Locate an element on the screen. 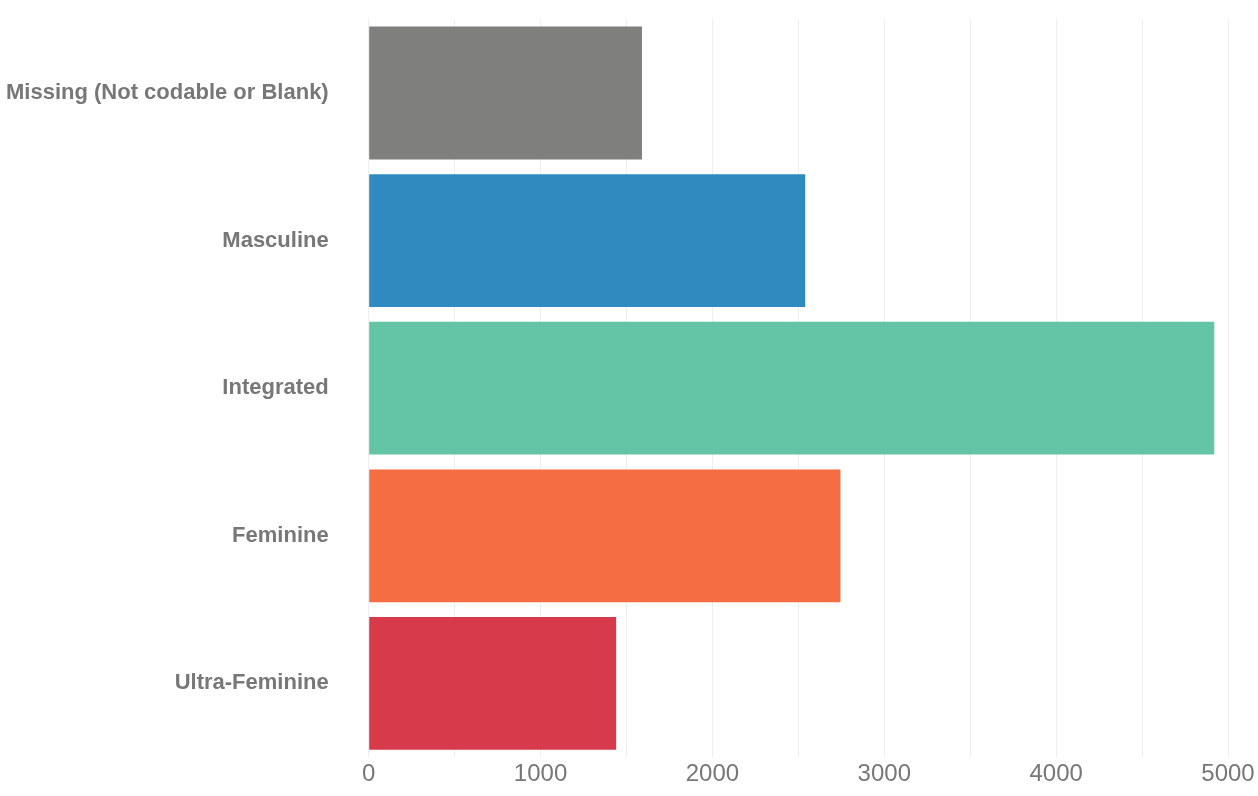 Image resolution: width=1258 pixels, height=796 pixels. y-tick-label: Integrated is located at coordinates (275, 387).